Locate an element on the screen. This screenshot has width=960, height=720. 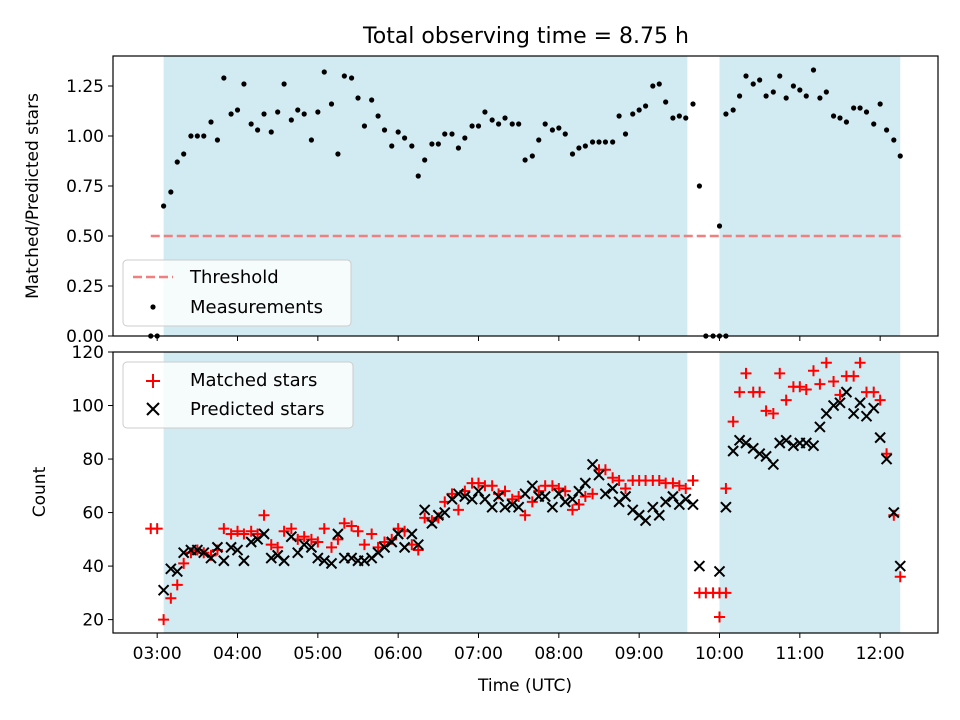
y-tick-label: 60 is located at coordinates (93, 514).